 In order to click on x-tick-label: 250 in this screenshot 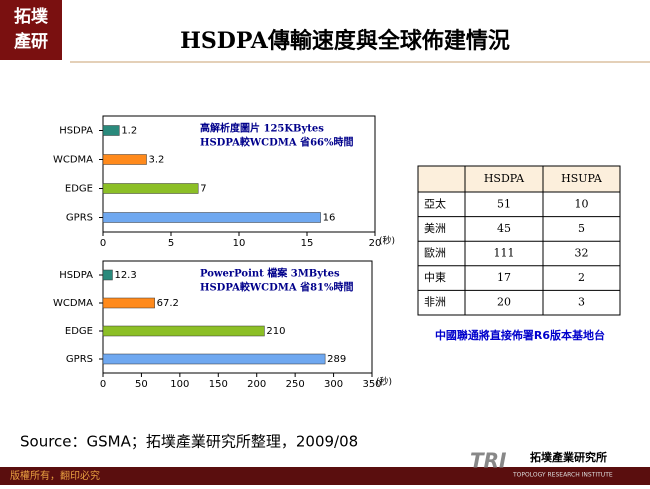, I will do `click(295, 384)`.